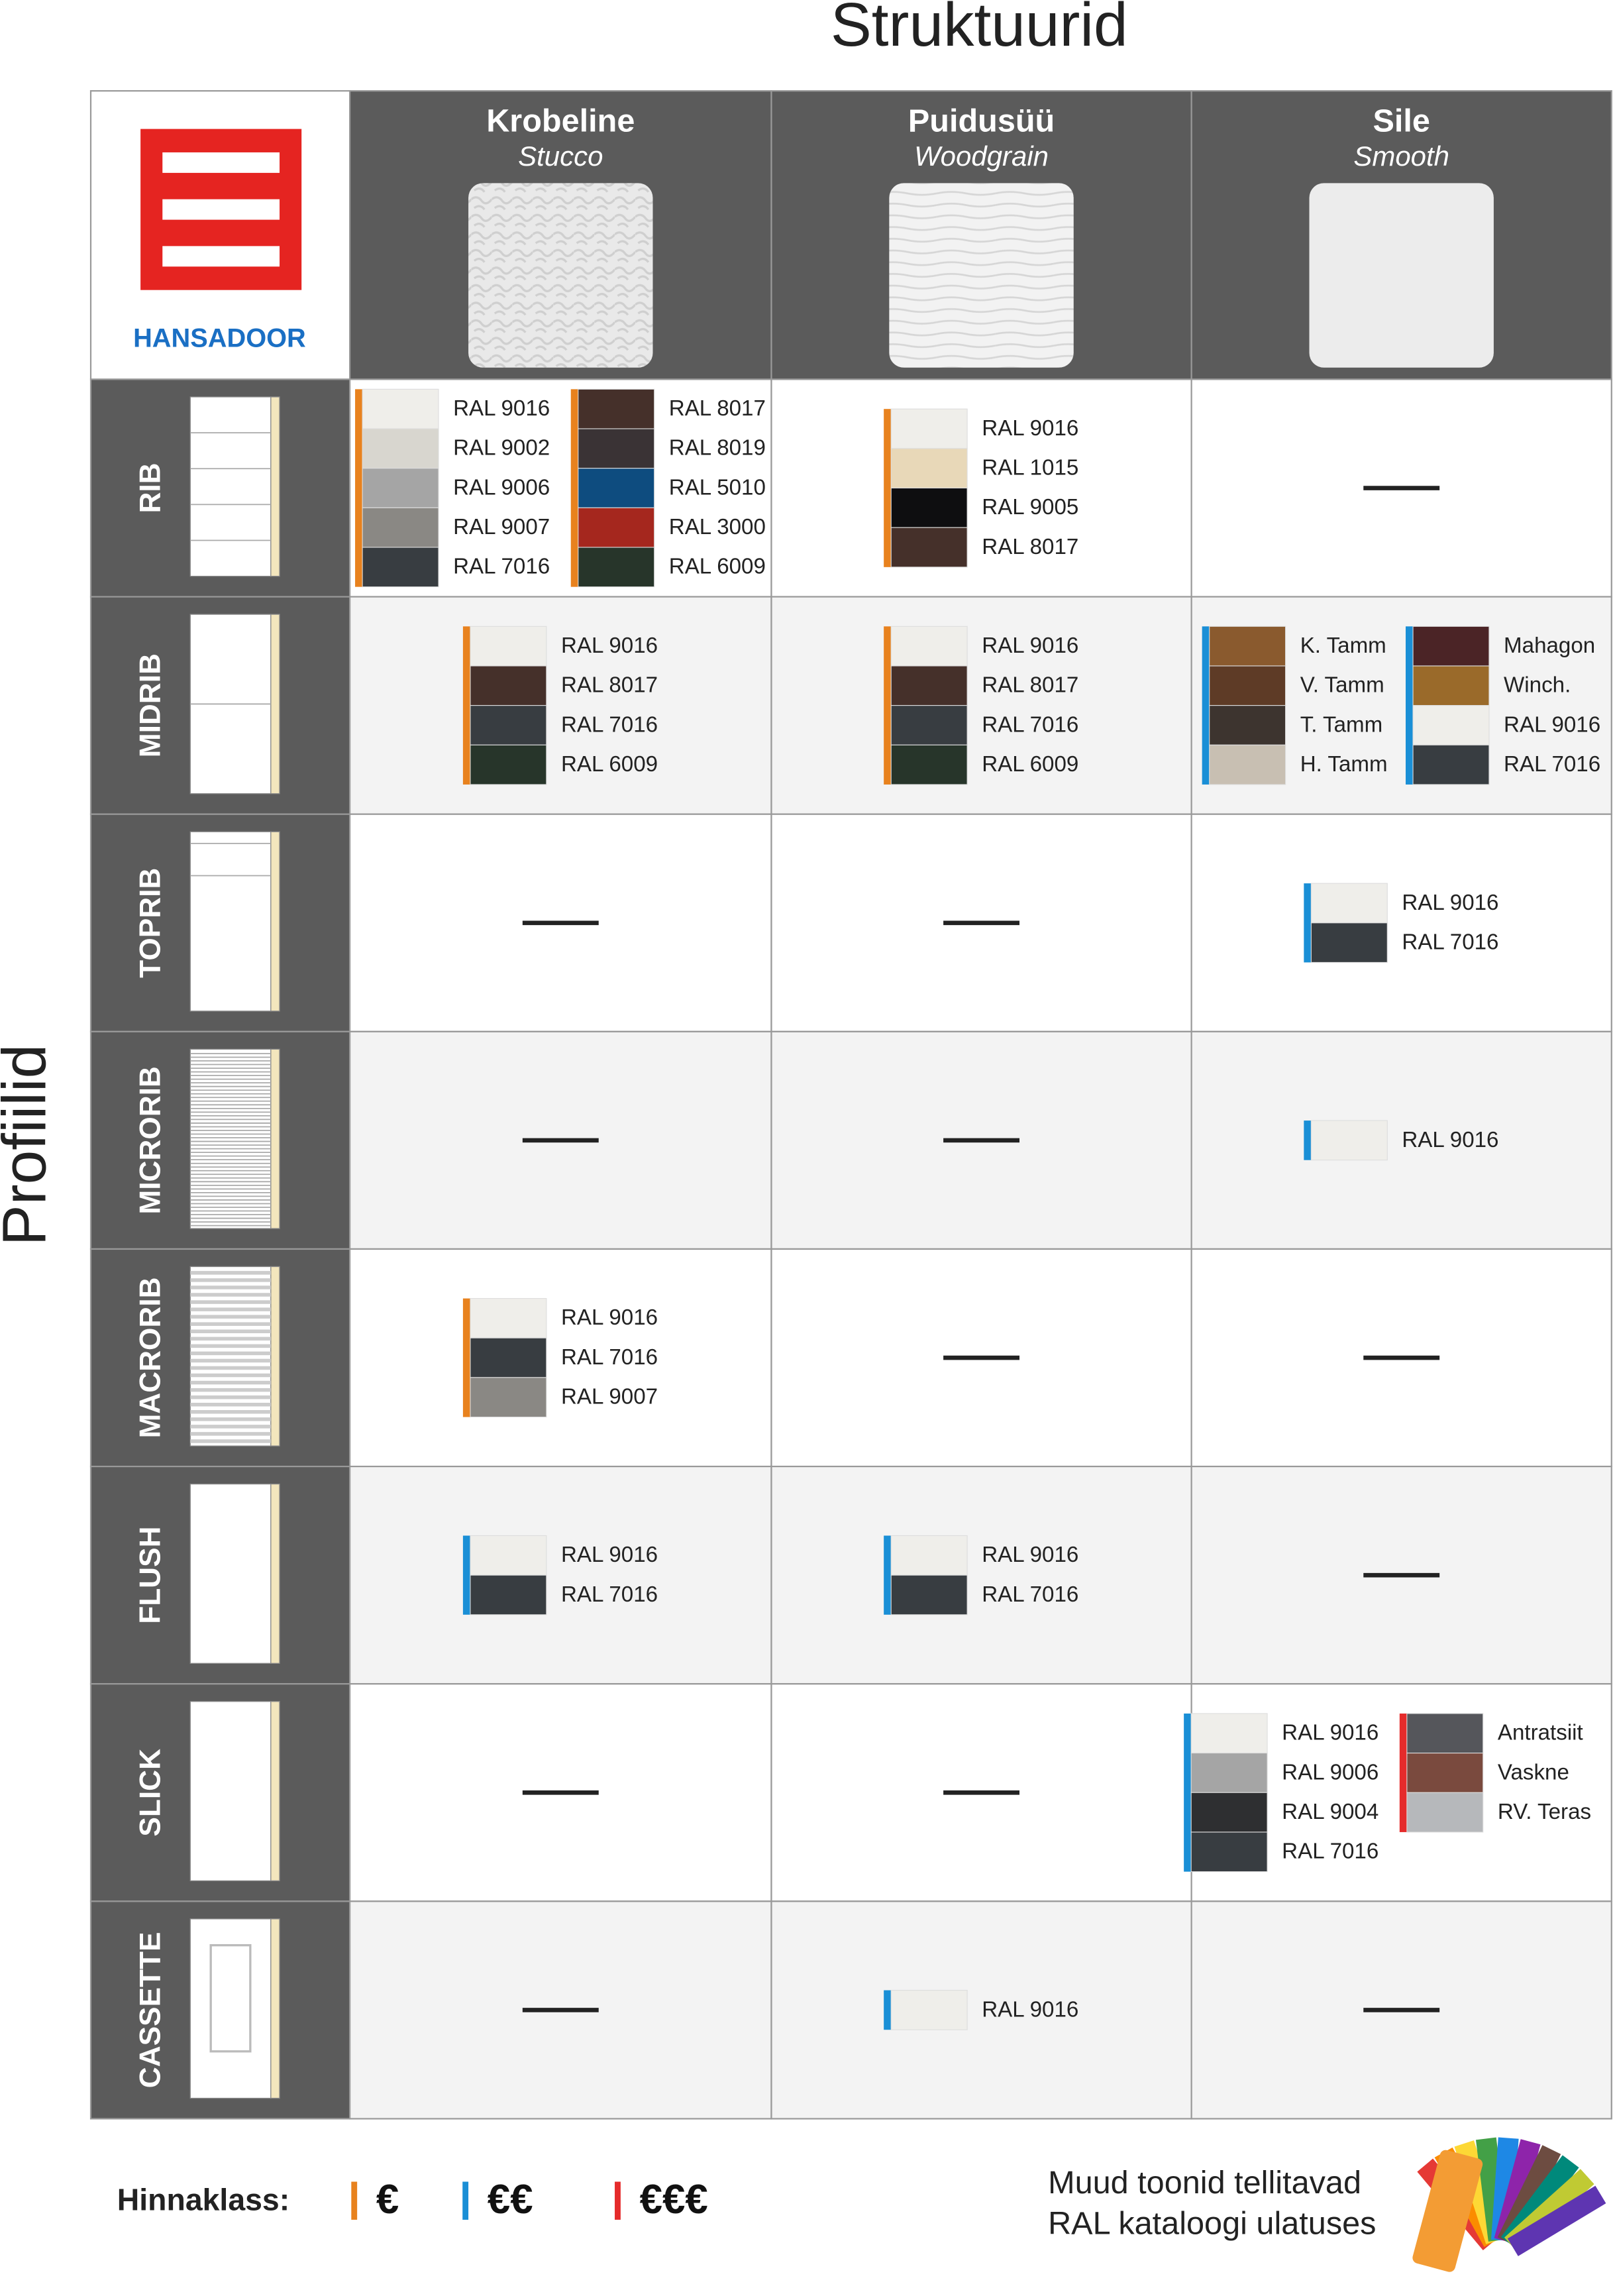 Image resolution: width=1613 pixels, height=2296 pixels. I want to click on legend-symbol: €€€, so click(674, 2199).